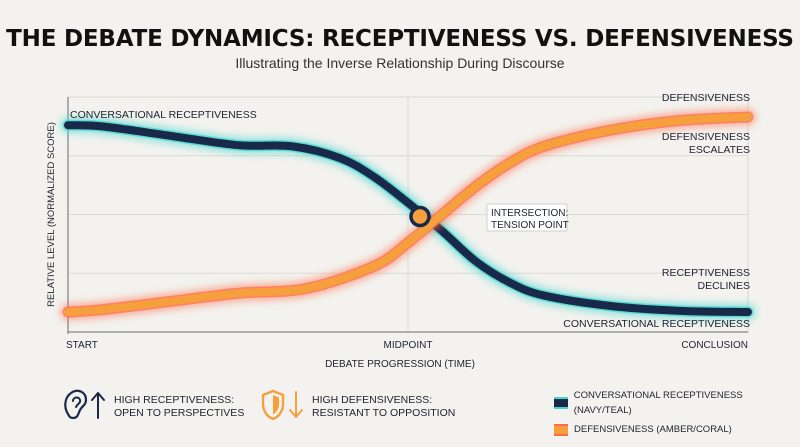 This screenshot has width=800, height=447. What do you see at coordinates (561, 429) in the screenshot?
I see `swatch-defensiveness` at bounding box center [561, 429].